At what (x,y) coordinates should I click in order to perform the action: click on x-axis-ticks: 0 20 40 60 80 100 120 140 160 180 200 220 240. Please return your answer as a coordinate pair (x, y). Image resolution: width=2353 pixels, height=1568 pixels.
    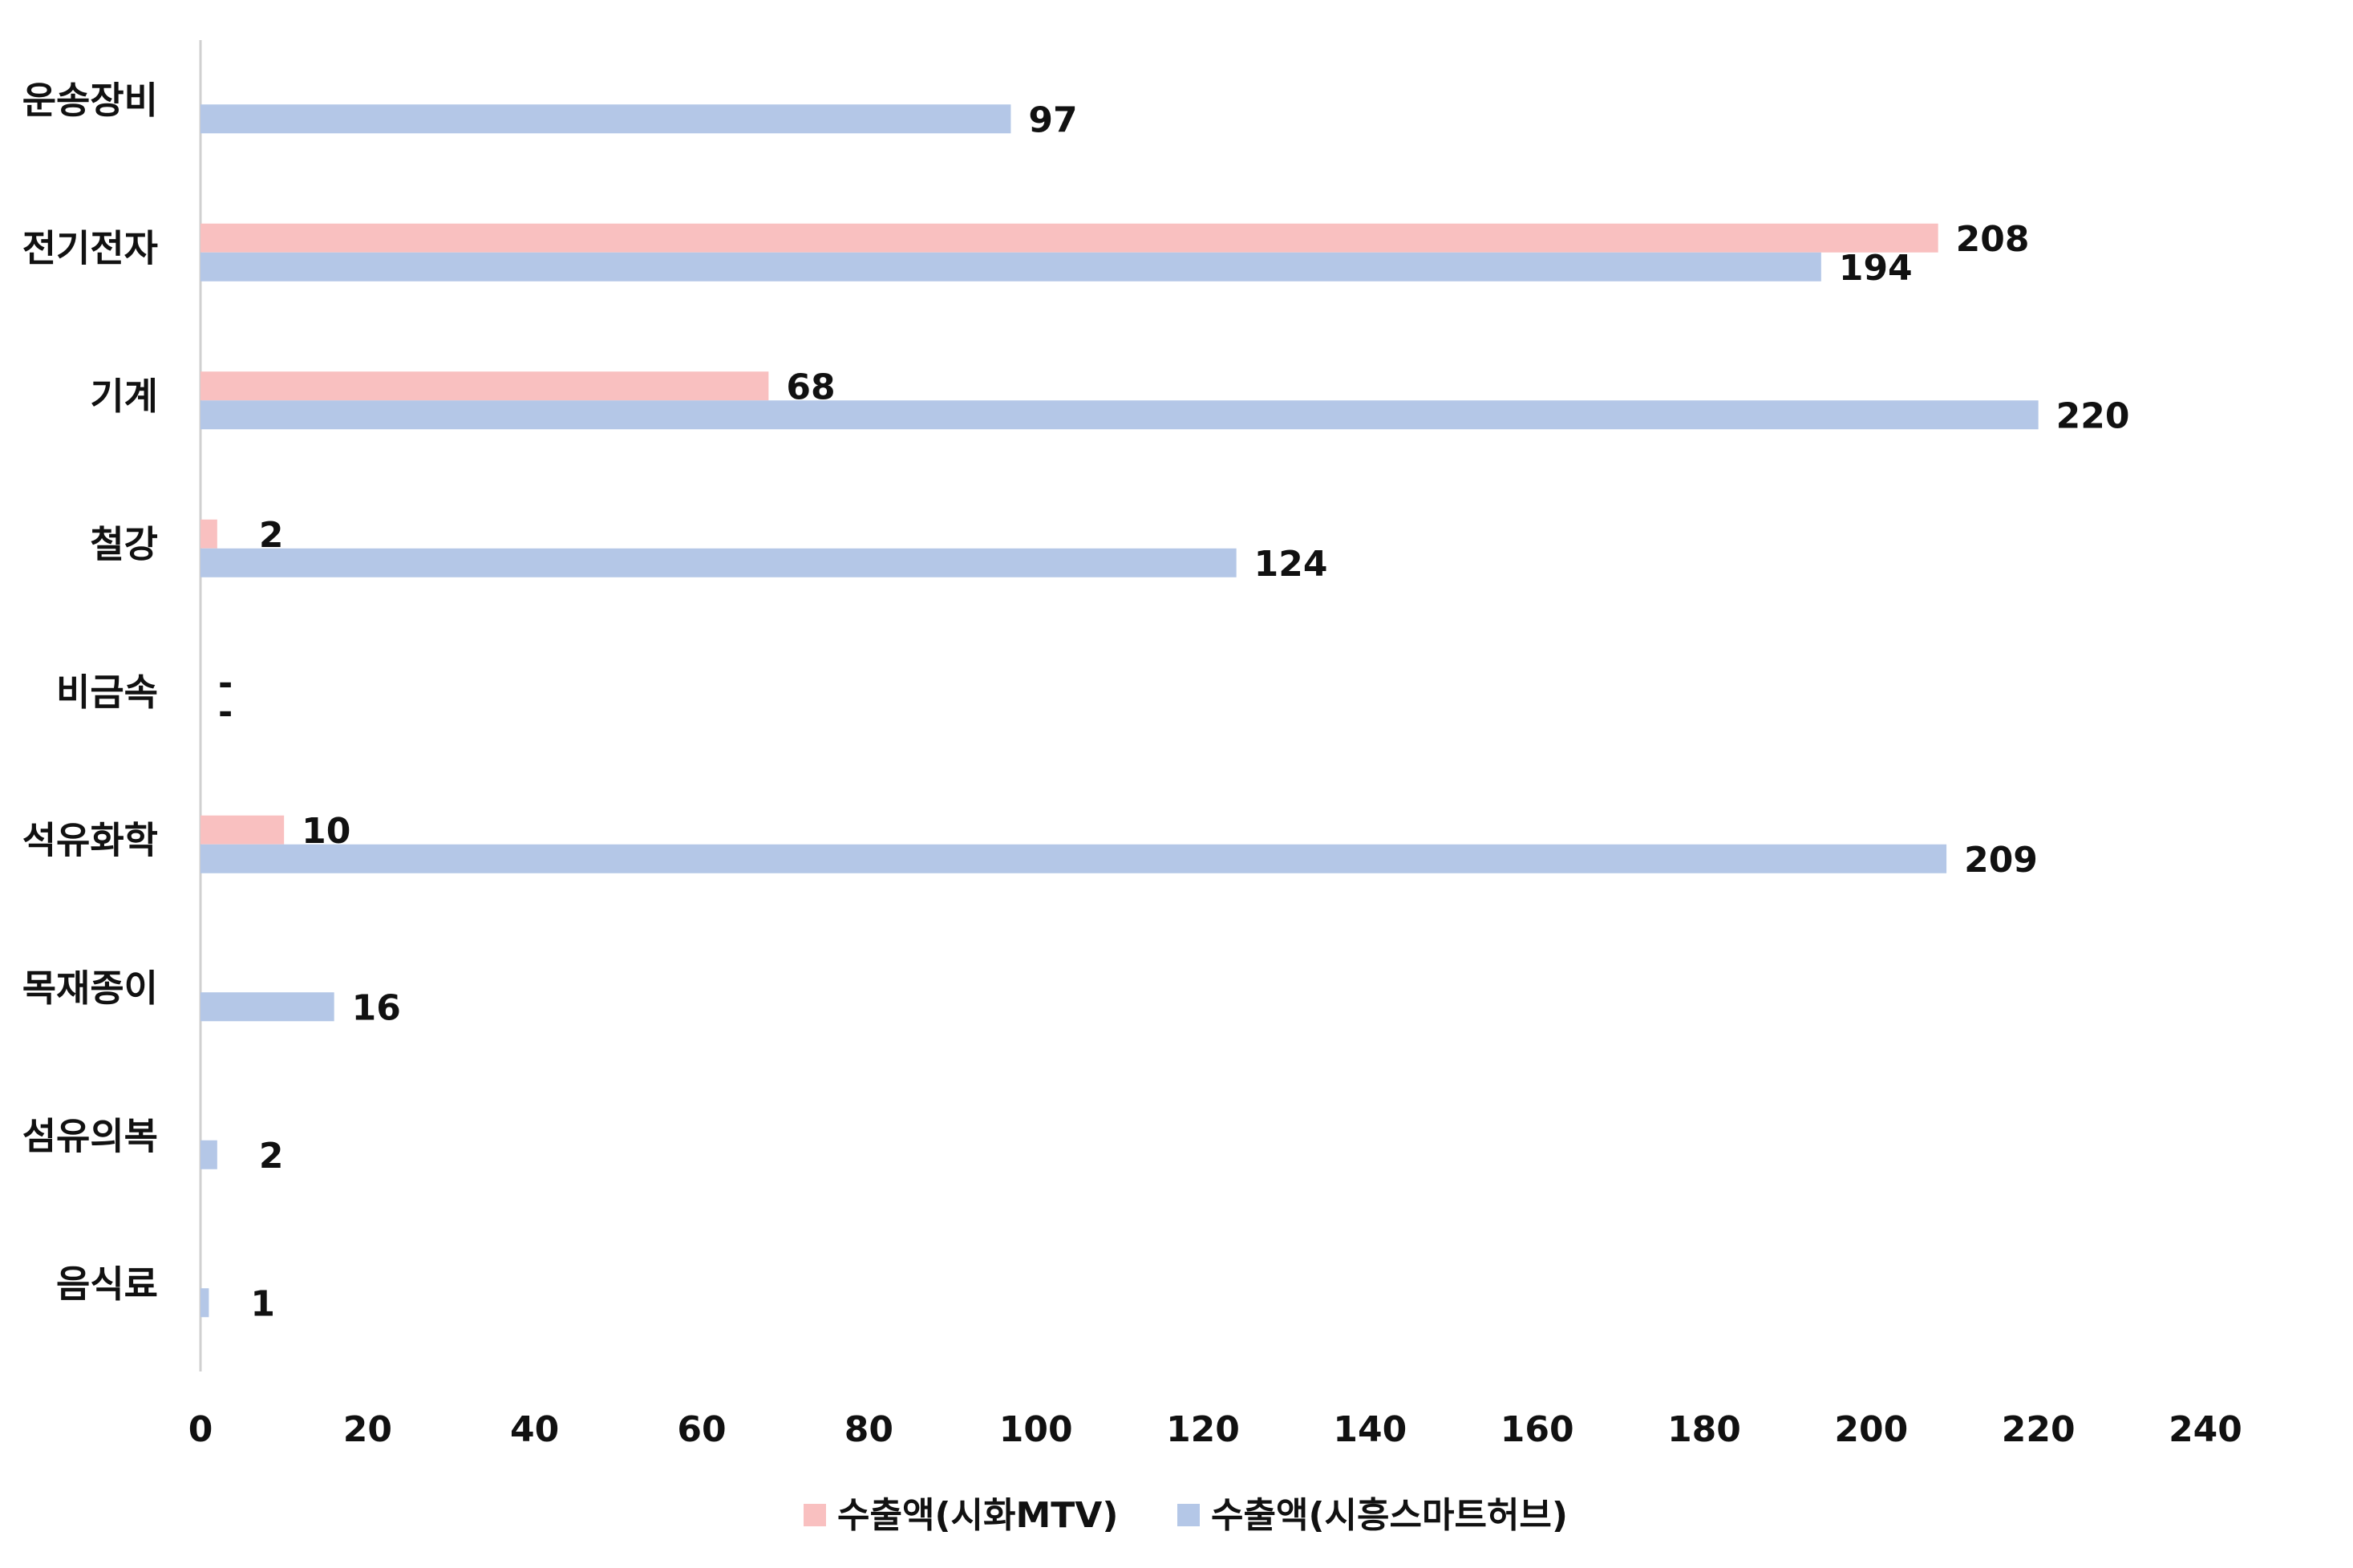
    Looking at the image, I should click on (1215, 1429).